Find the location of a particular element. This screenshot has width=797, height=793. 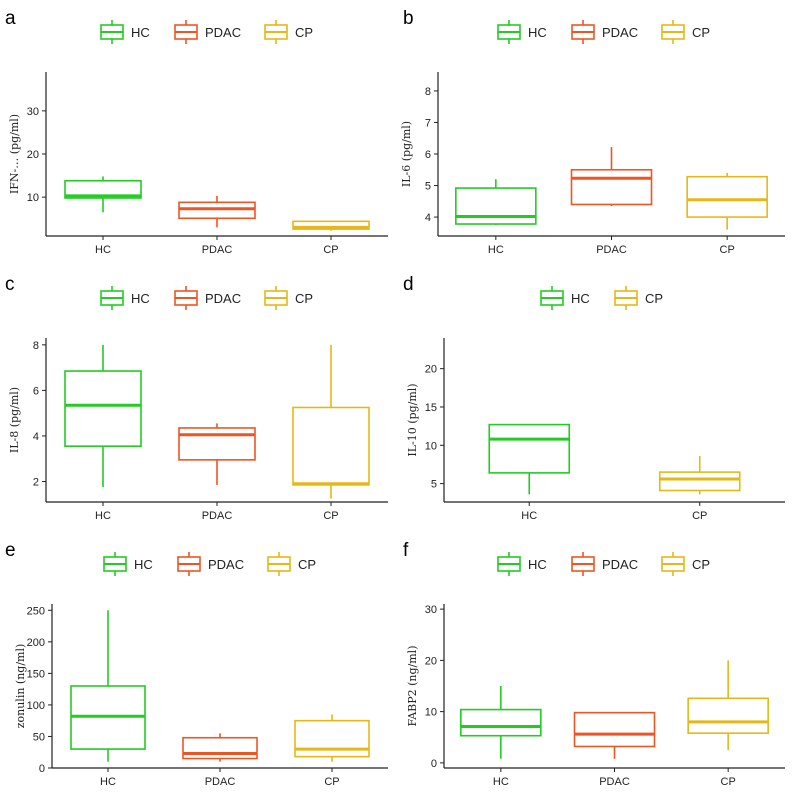

y-tick-label: 6 is located at coordinates (36, 391).